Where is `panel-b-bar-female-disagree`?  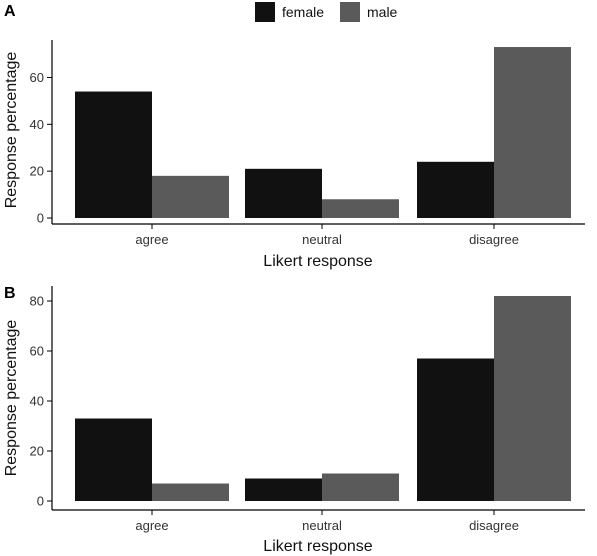 panel-b-bar-female-disagree is located at coordinates (455, 429).